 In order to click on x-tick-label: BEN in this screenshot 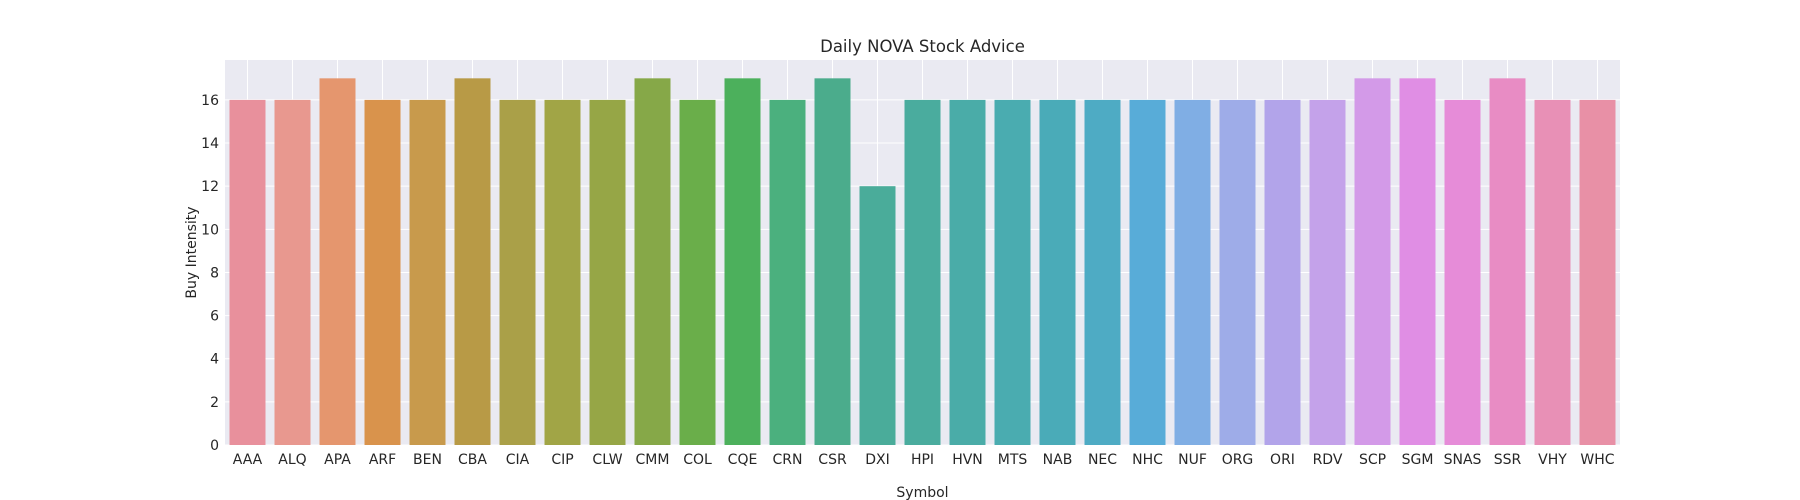, I will do `click(427, 460)`.